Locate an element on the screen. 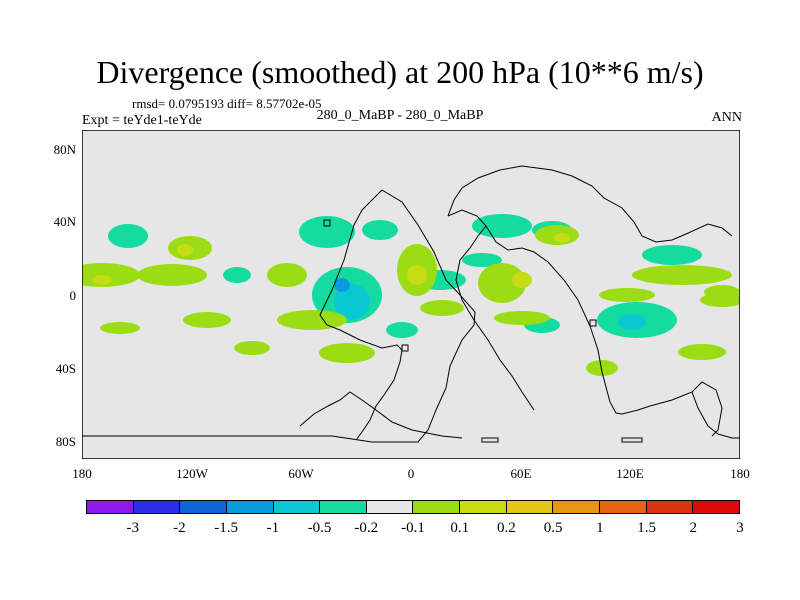 This screenshot has height=600, width=800. colorbar-label: 0.1 is located at coordinates (460, 528).